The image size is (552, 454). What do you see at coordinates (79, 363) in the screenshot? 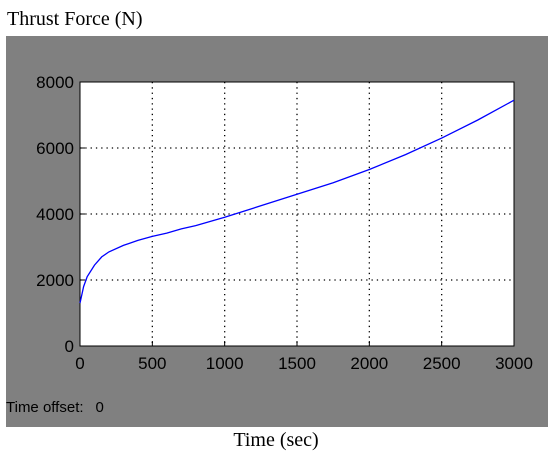
I see `x-tick-label: 0` at bounding box center [79, 363].